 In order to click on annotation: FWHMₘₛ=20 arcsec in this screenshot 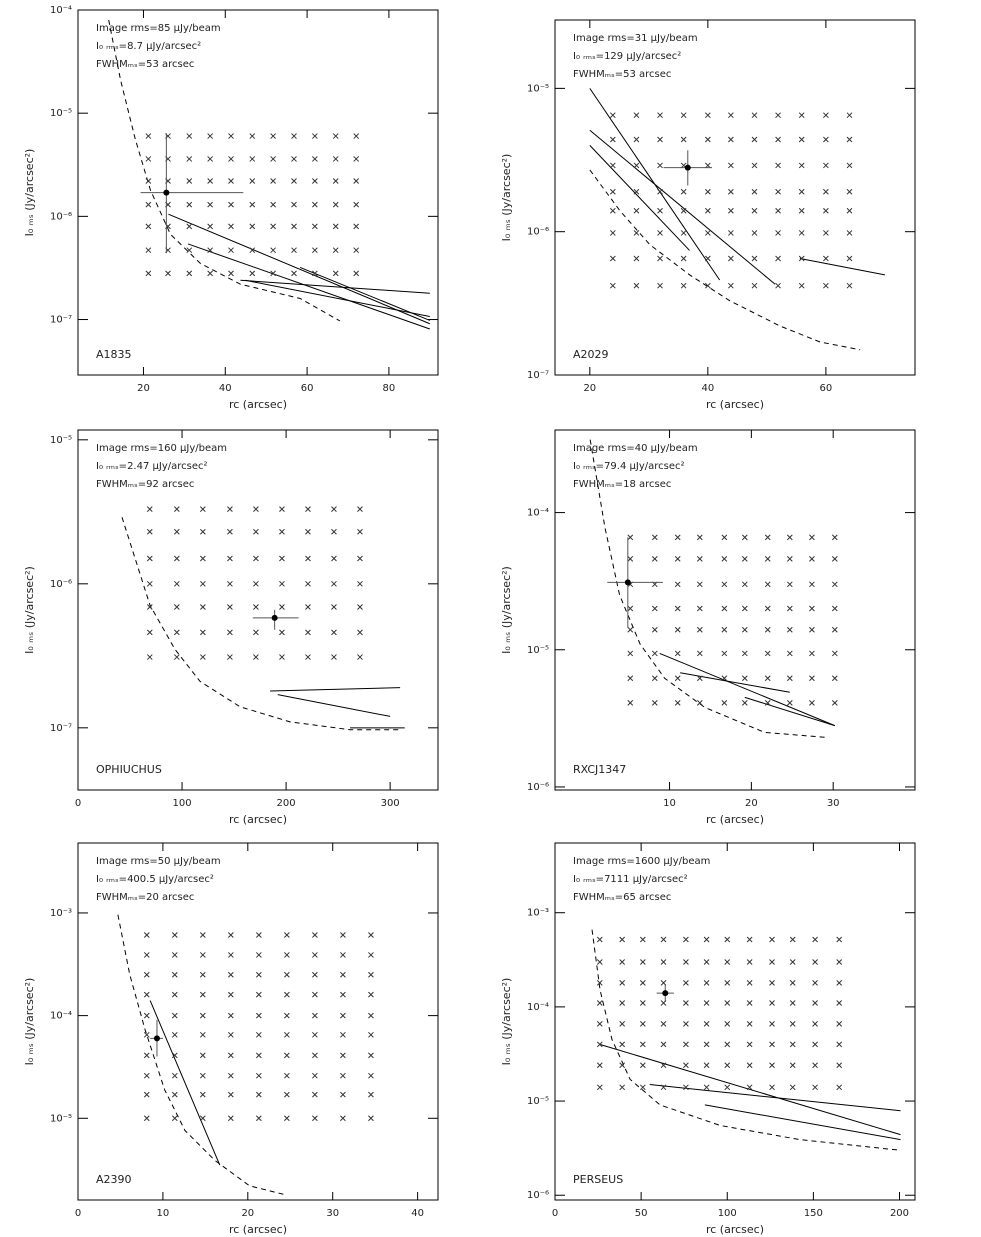, I will do `click(145, 897)`.